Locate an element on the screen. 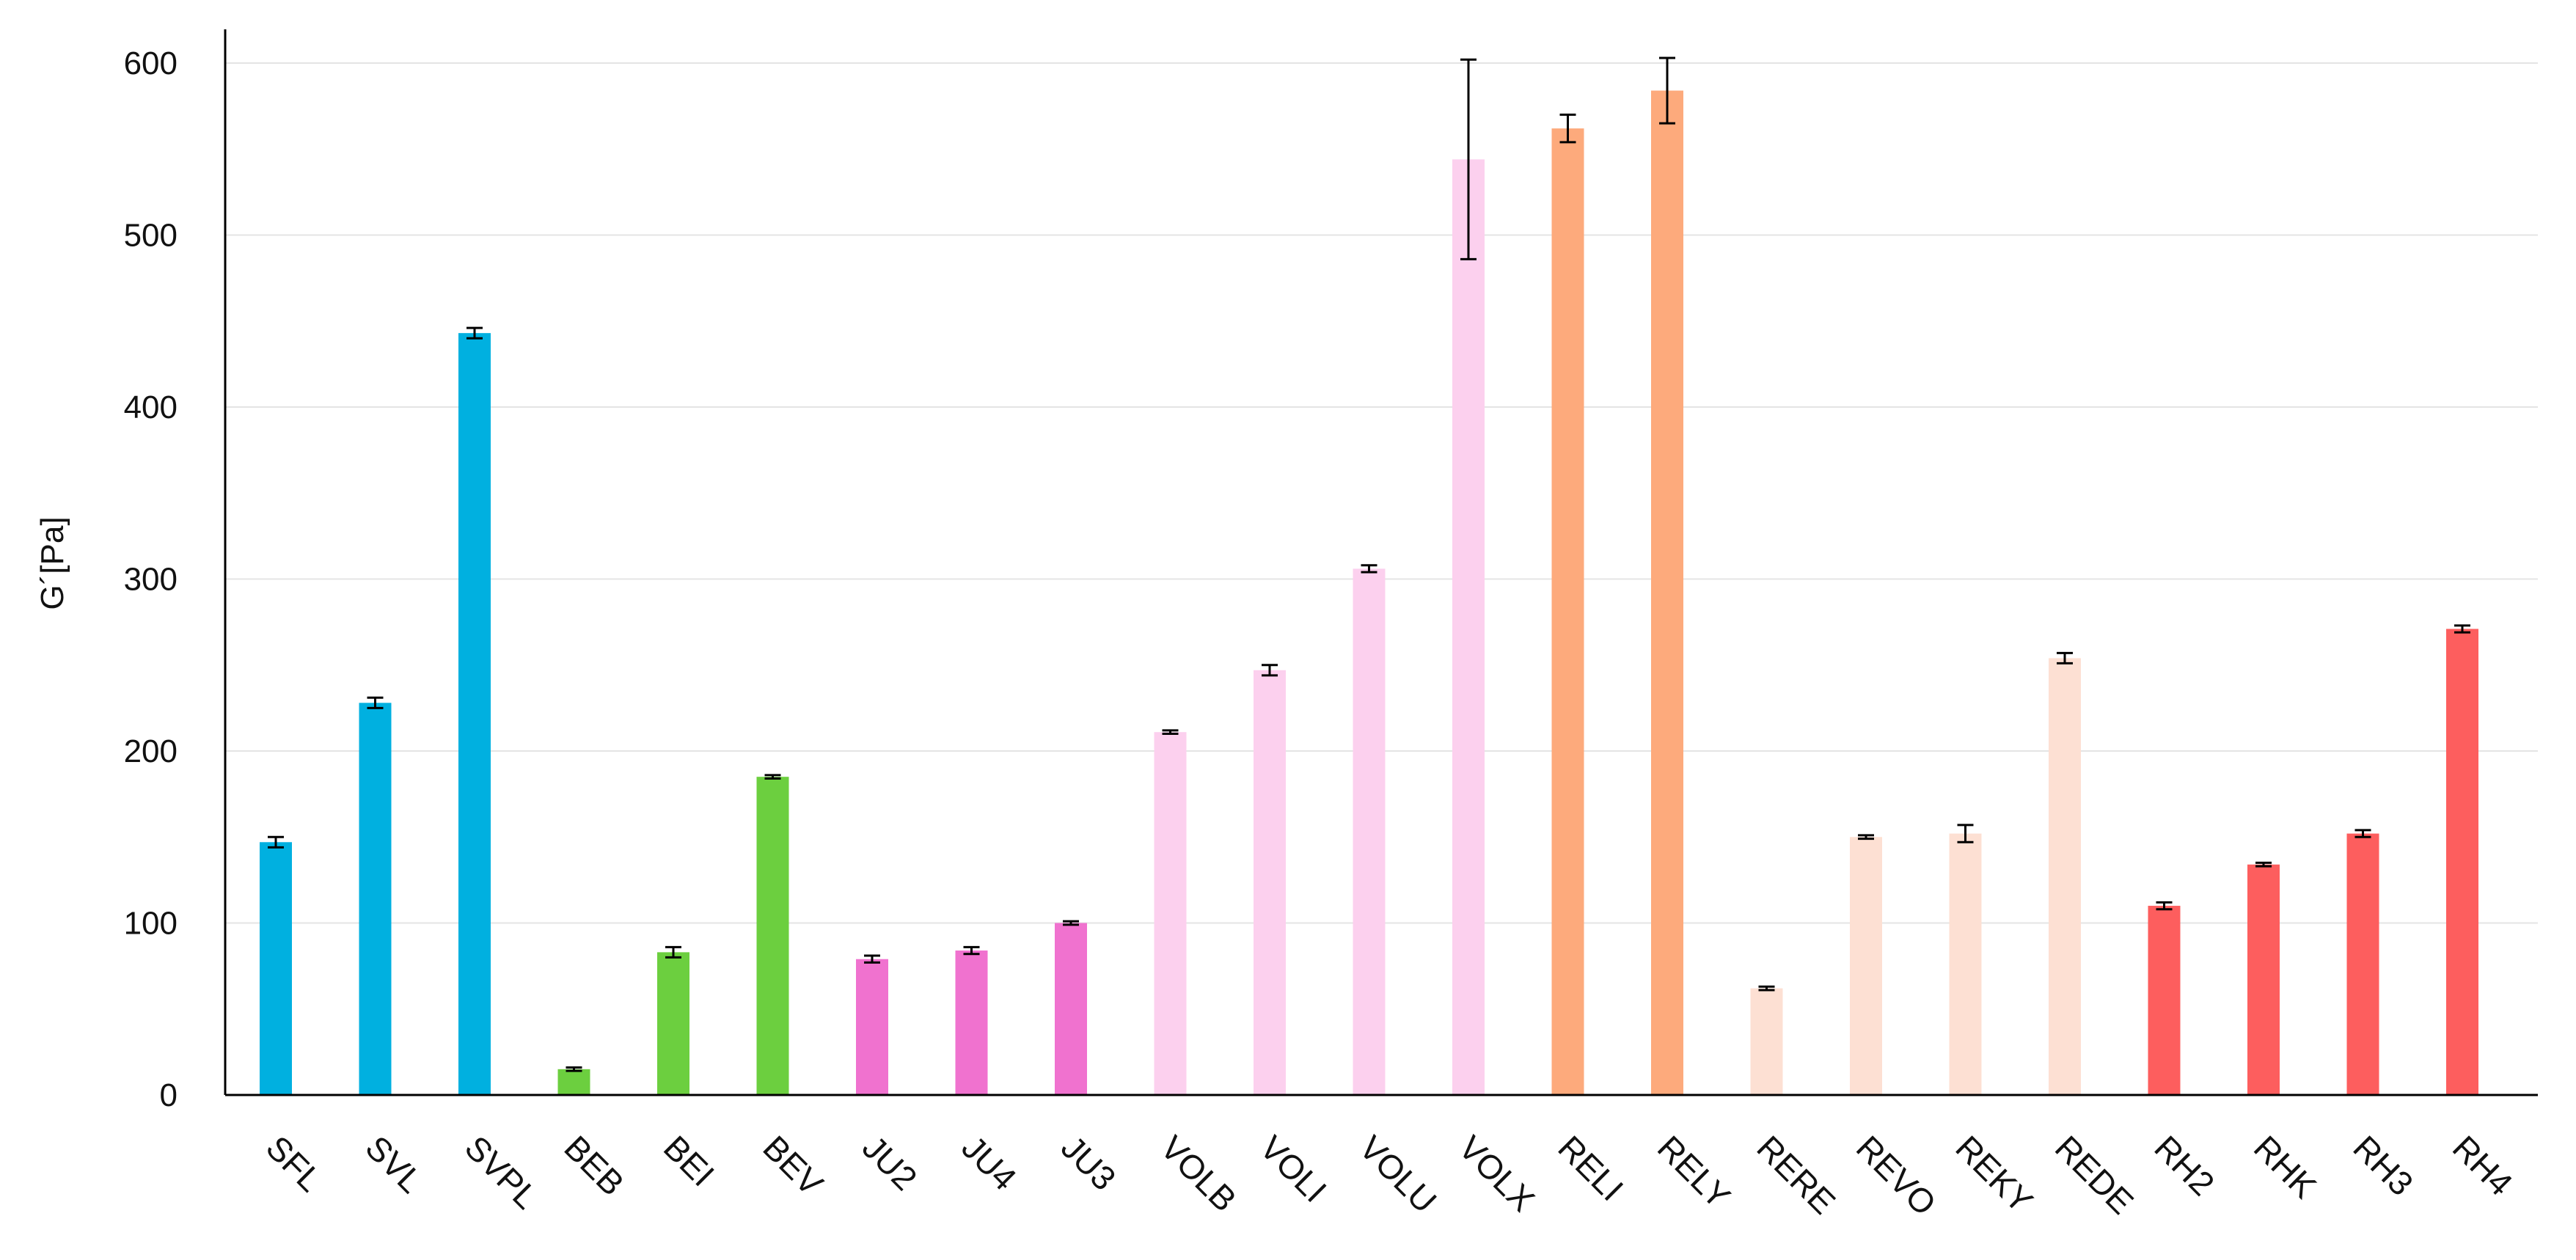 This screenshot has height=1260, width=2576. bar-rede is located at coordinates (2065, 877).